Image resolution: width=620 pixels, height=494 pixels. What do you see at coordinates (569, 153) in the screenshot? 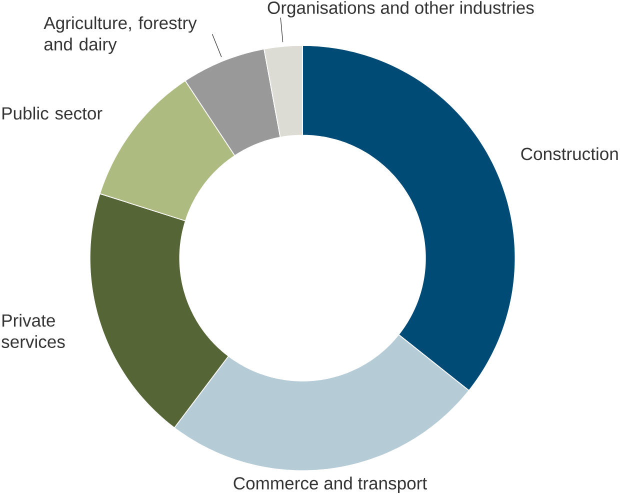
I see `slice-label: Construction` at bounding box center [569, 153].